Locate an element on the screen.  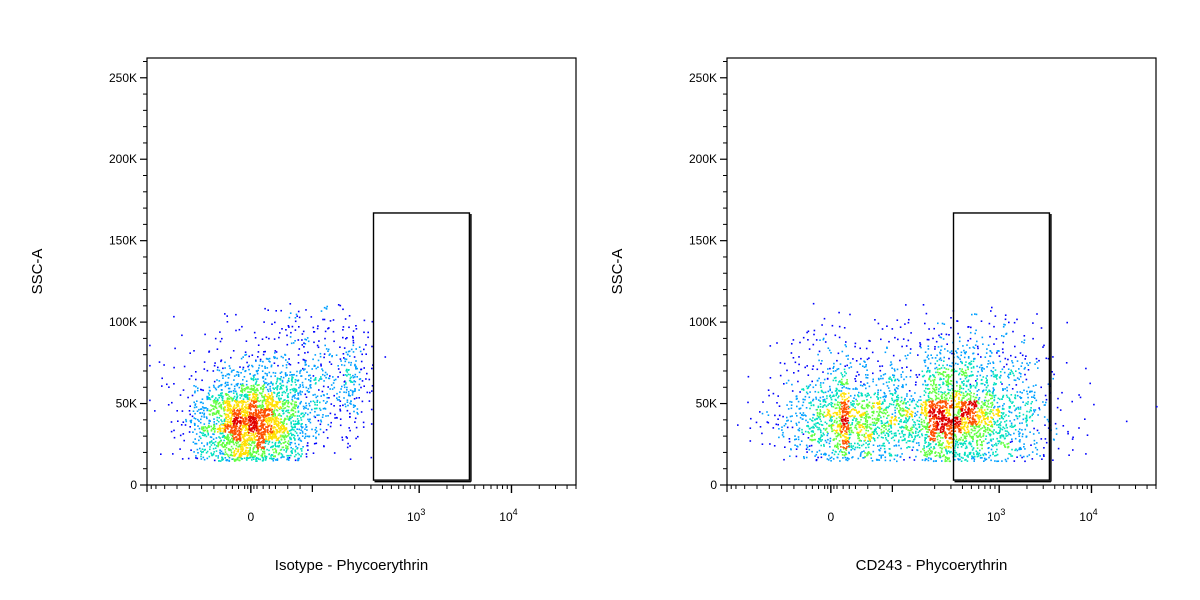
x-tick-label: 103 is located at coordinates (996, 515).